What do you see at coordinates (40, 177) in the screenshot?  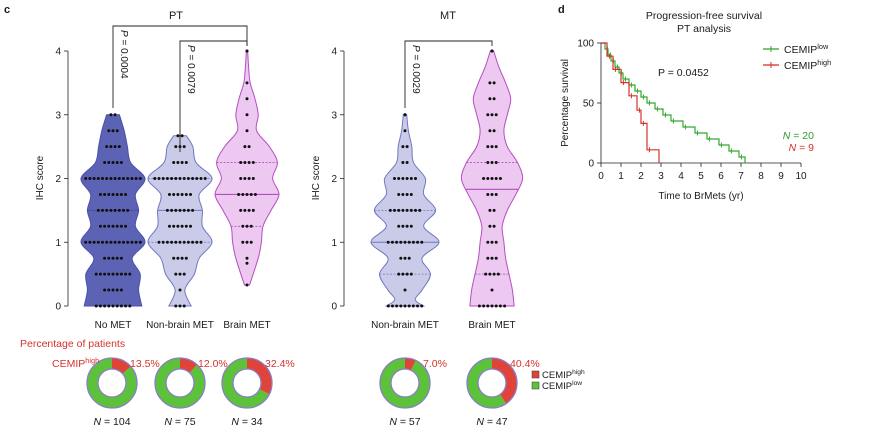 I see `pt-ylabel: IHC score` at bounding box center [40, 177].